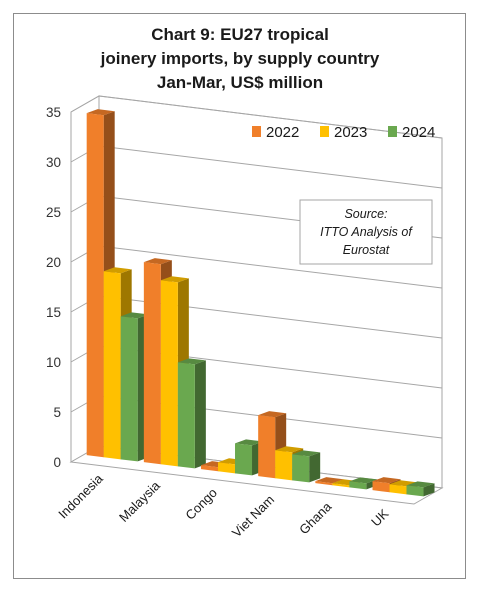 Image resolution: width=479 pixels, height=592 pixels. Describe the element at coordinates (240, 34) in the screenshot. I see `chart-title-line-1: Chart 9: EU27 tropical` at that location.